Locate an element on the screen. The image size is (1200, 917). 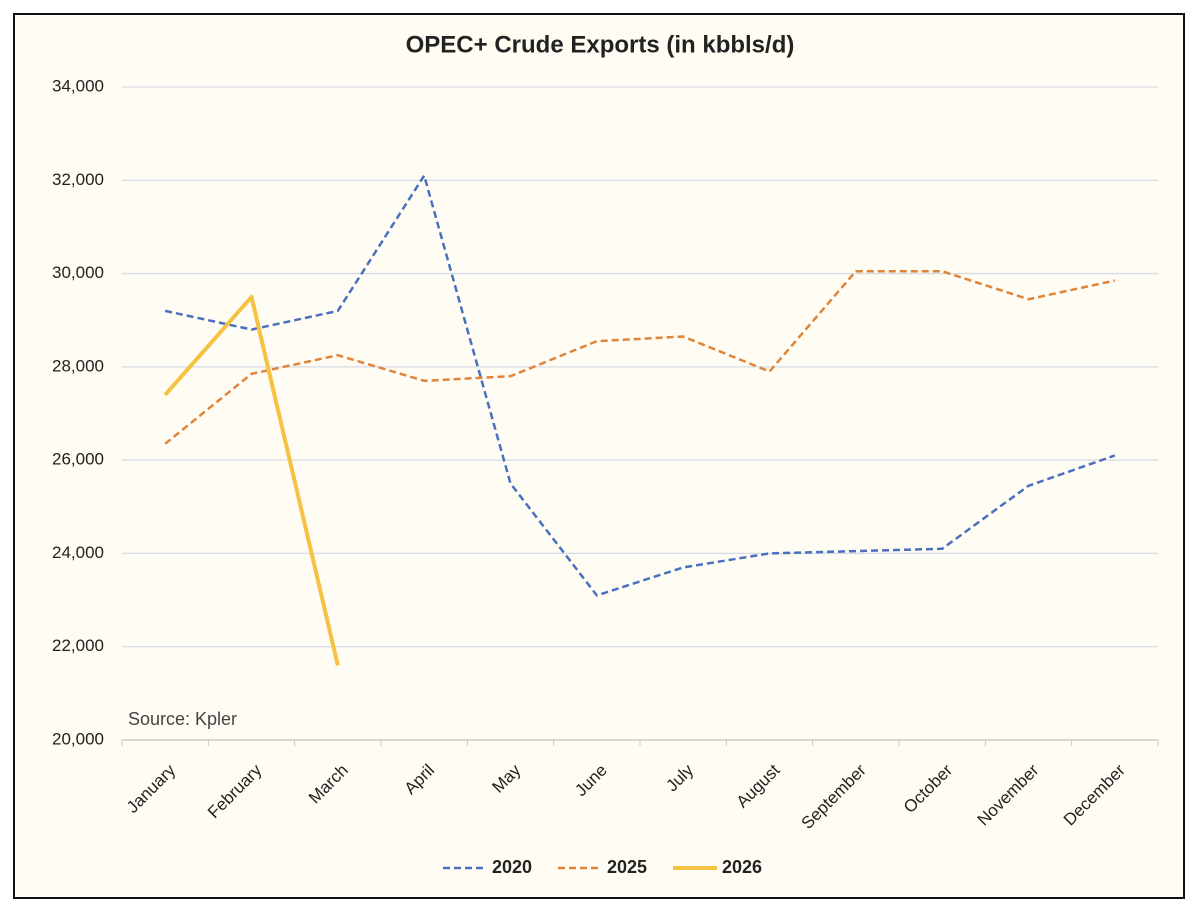
y-tick-label: 20,000 is located at coordinates (78, 738).